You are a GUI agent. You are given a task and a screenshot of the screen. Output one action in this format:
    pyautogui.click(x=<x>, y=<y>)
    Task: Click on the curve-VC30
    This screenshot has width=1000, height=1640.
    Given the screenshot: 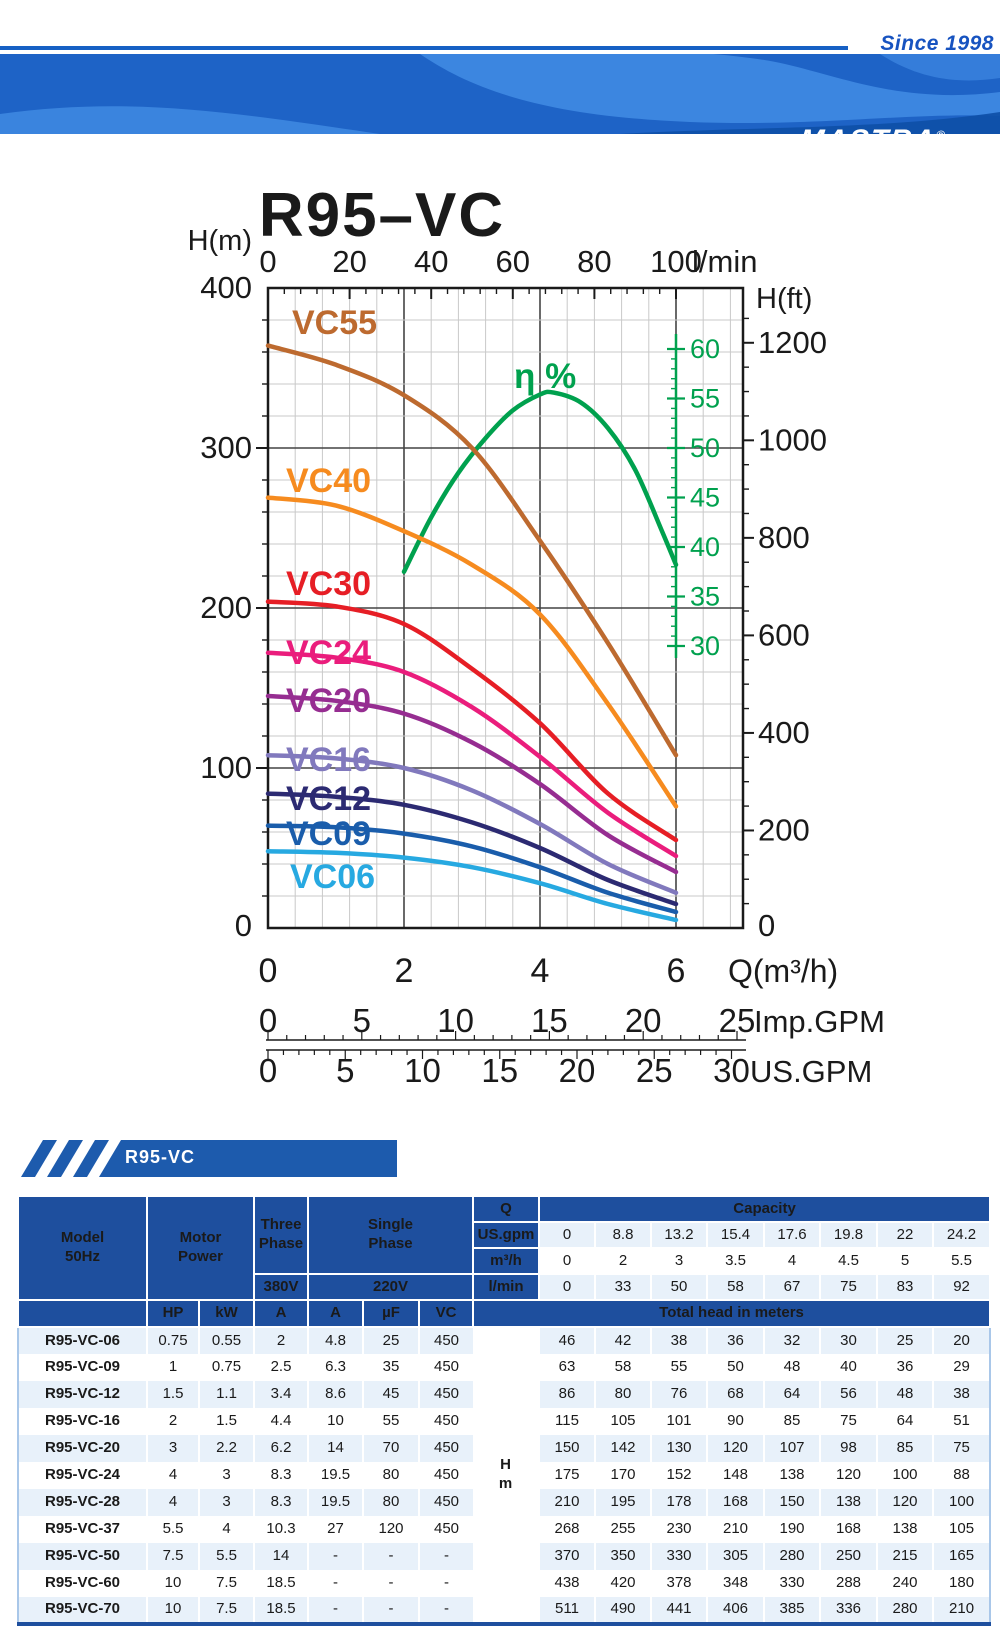 What is the action you would take?
    pyautogui.click(x=472, y=721)
    